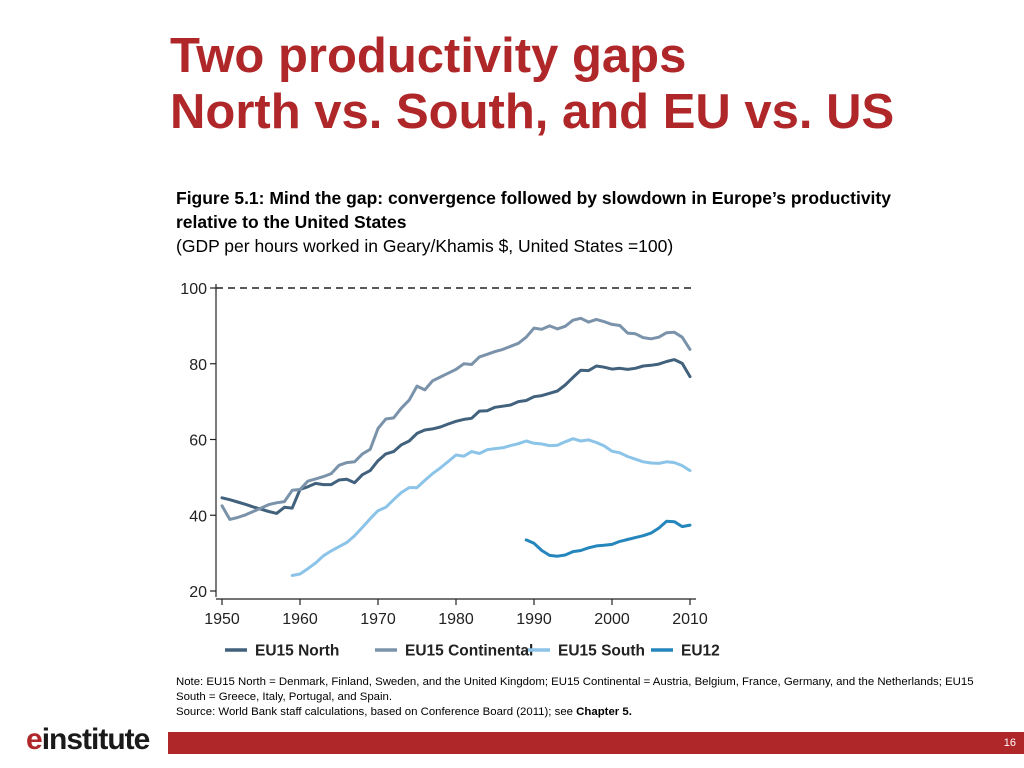 The height and width of the screenshot is (768, 1024). I want to click on y-tick-label-40: 40, so click(198, 516).